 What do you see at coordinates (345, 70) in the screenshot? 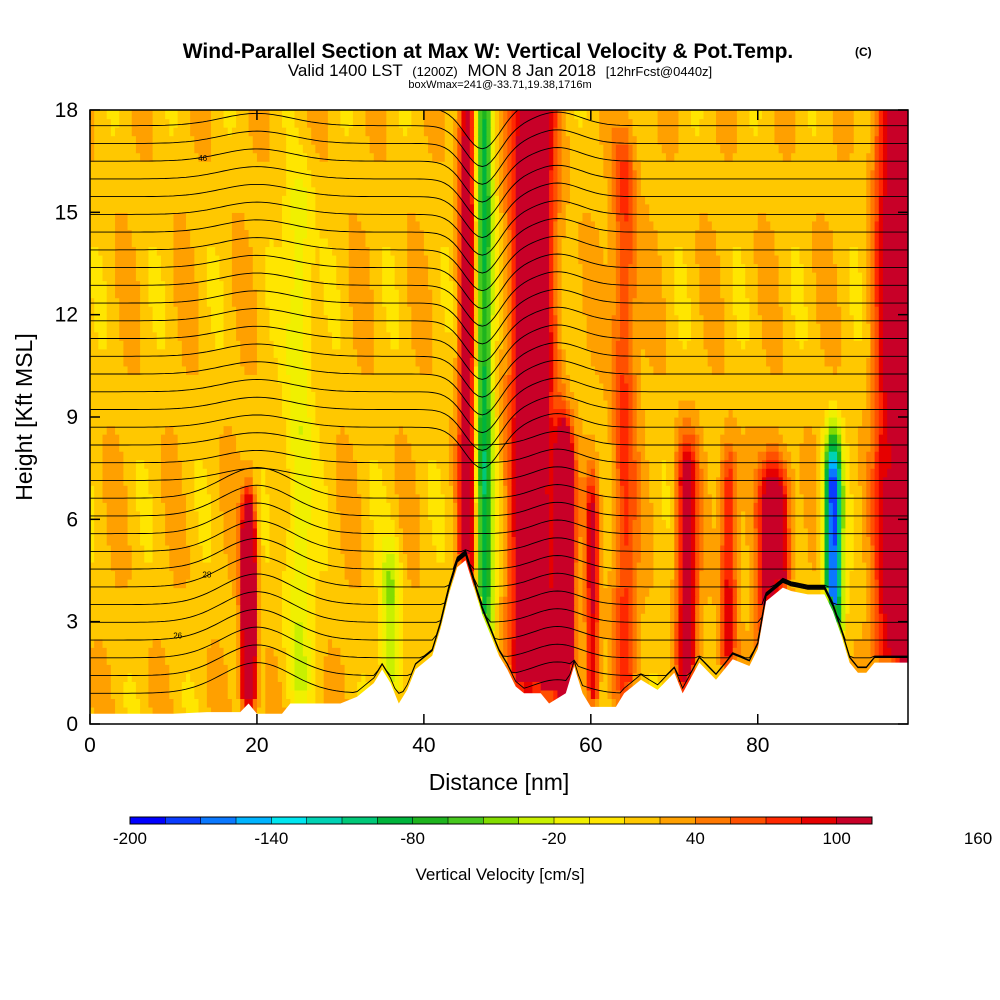
I see `subtitle-valid: Valid 1400 LST` at bounding box center [345, 70].